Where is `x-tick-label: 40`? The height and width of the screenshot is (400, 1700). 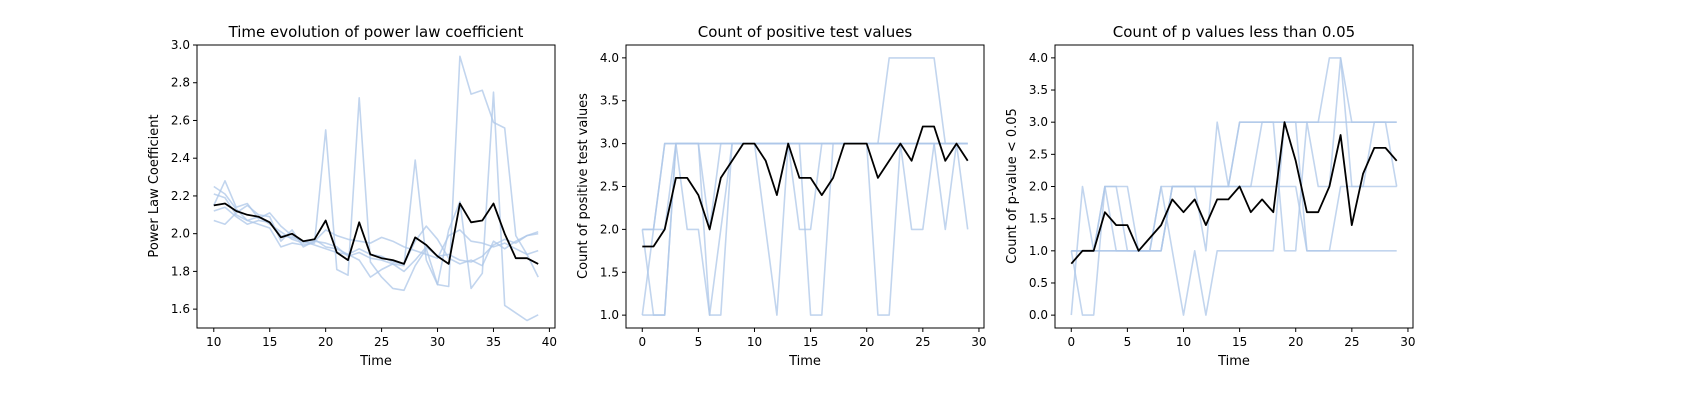 x-tick-label: 40 is located at coordinates (549, 342).